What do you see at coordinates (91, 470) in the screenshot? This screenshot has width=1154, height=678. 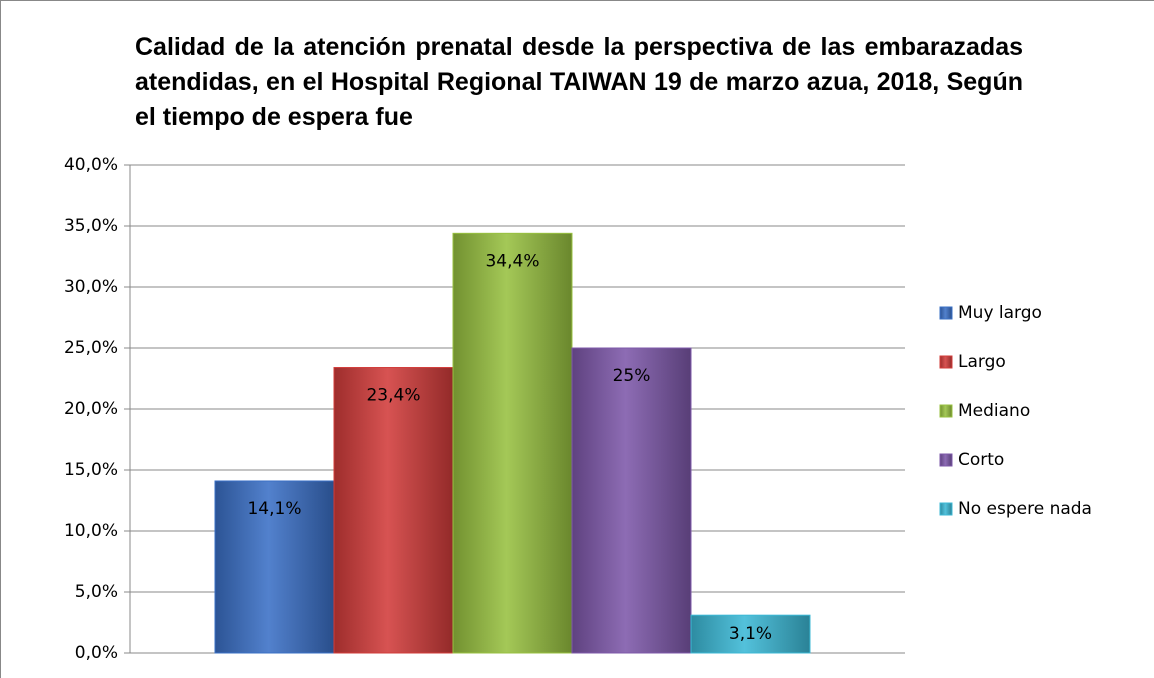 I see `y-tick-label: 15,0%` at bounding box center [91, 470].